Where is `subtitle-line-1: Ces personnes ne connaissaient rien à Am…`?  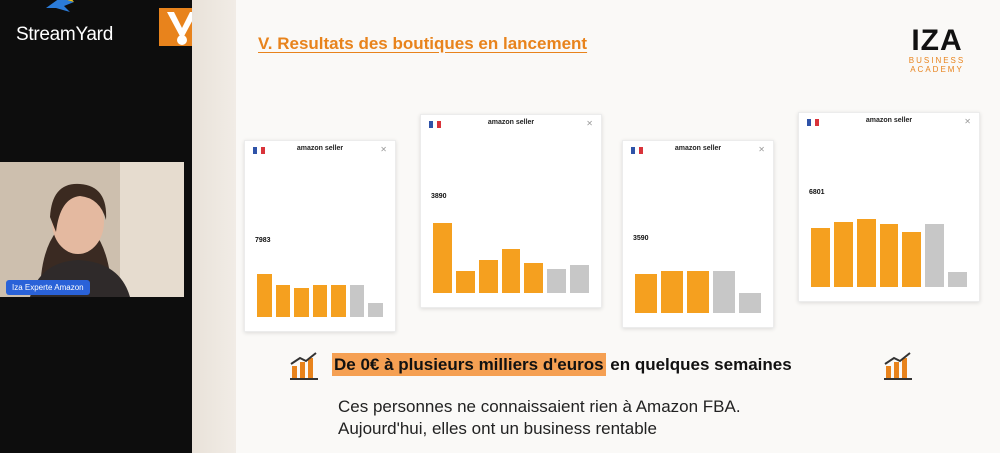
subtitle-line-1: Ces personnes ne connaissaient rien à Am… is located at coordinates (539, 406).